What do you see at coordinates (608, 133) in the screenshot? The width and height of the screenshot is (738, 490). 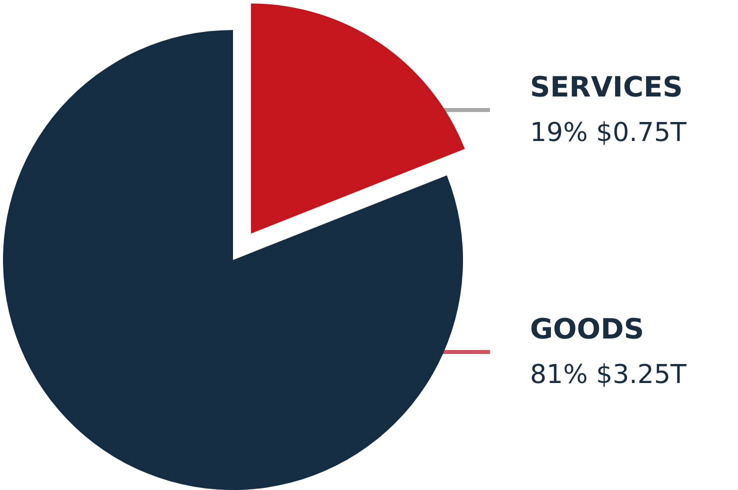 I see `data-label: 19% $0.75T` at bounding box center [608, 133].